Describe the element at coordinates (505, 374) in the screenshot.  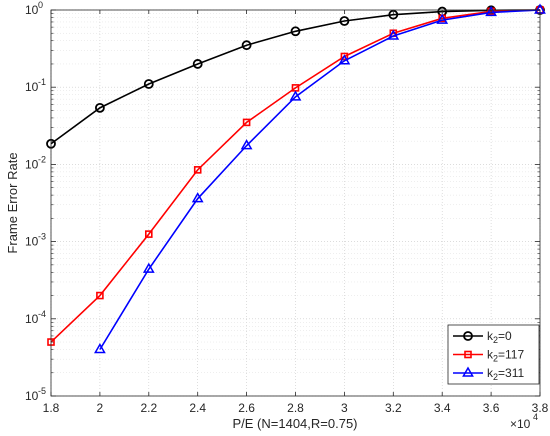
I see `legend-label: k2=311` at that location.